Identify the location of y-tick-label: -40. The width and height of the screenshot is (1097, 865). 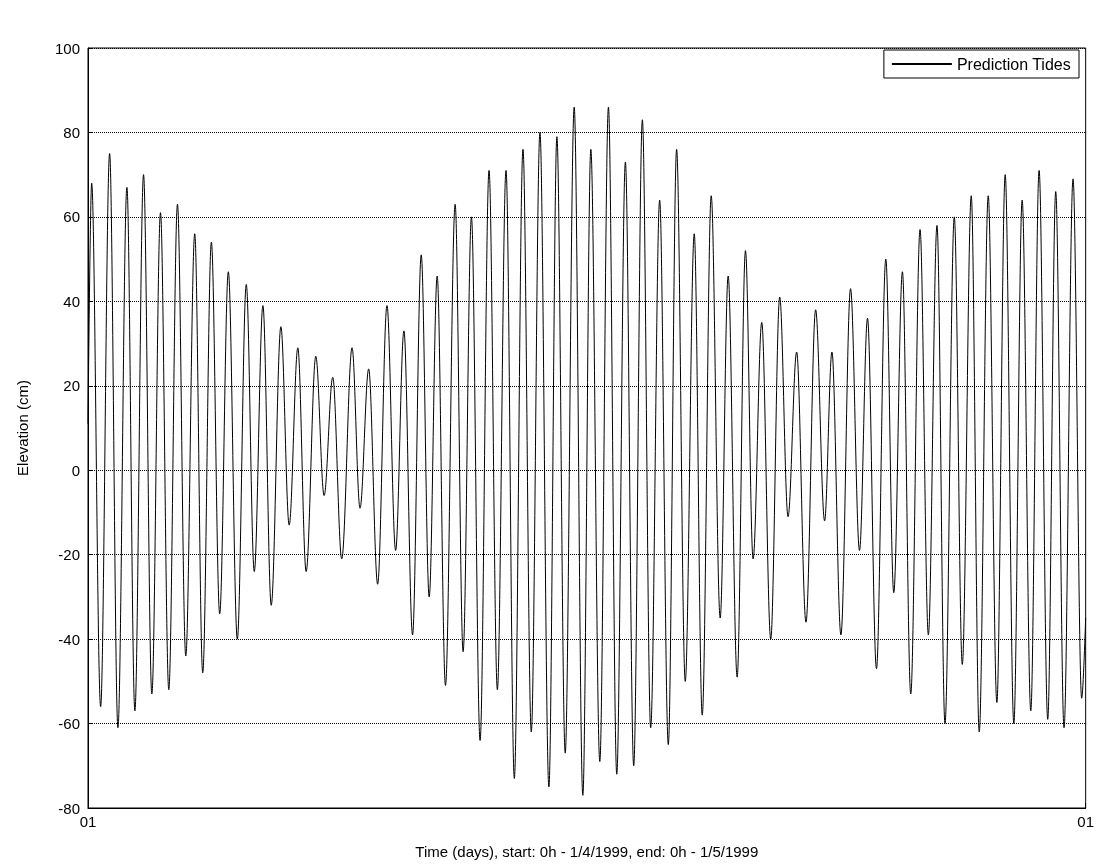
(69, 639).